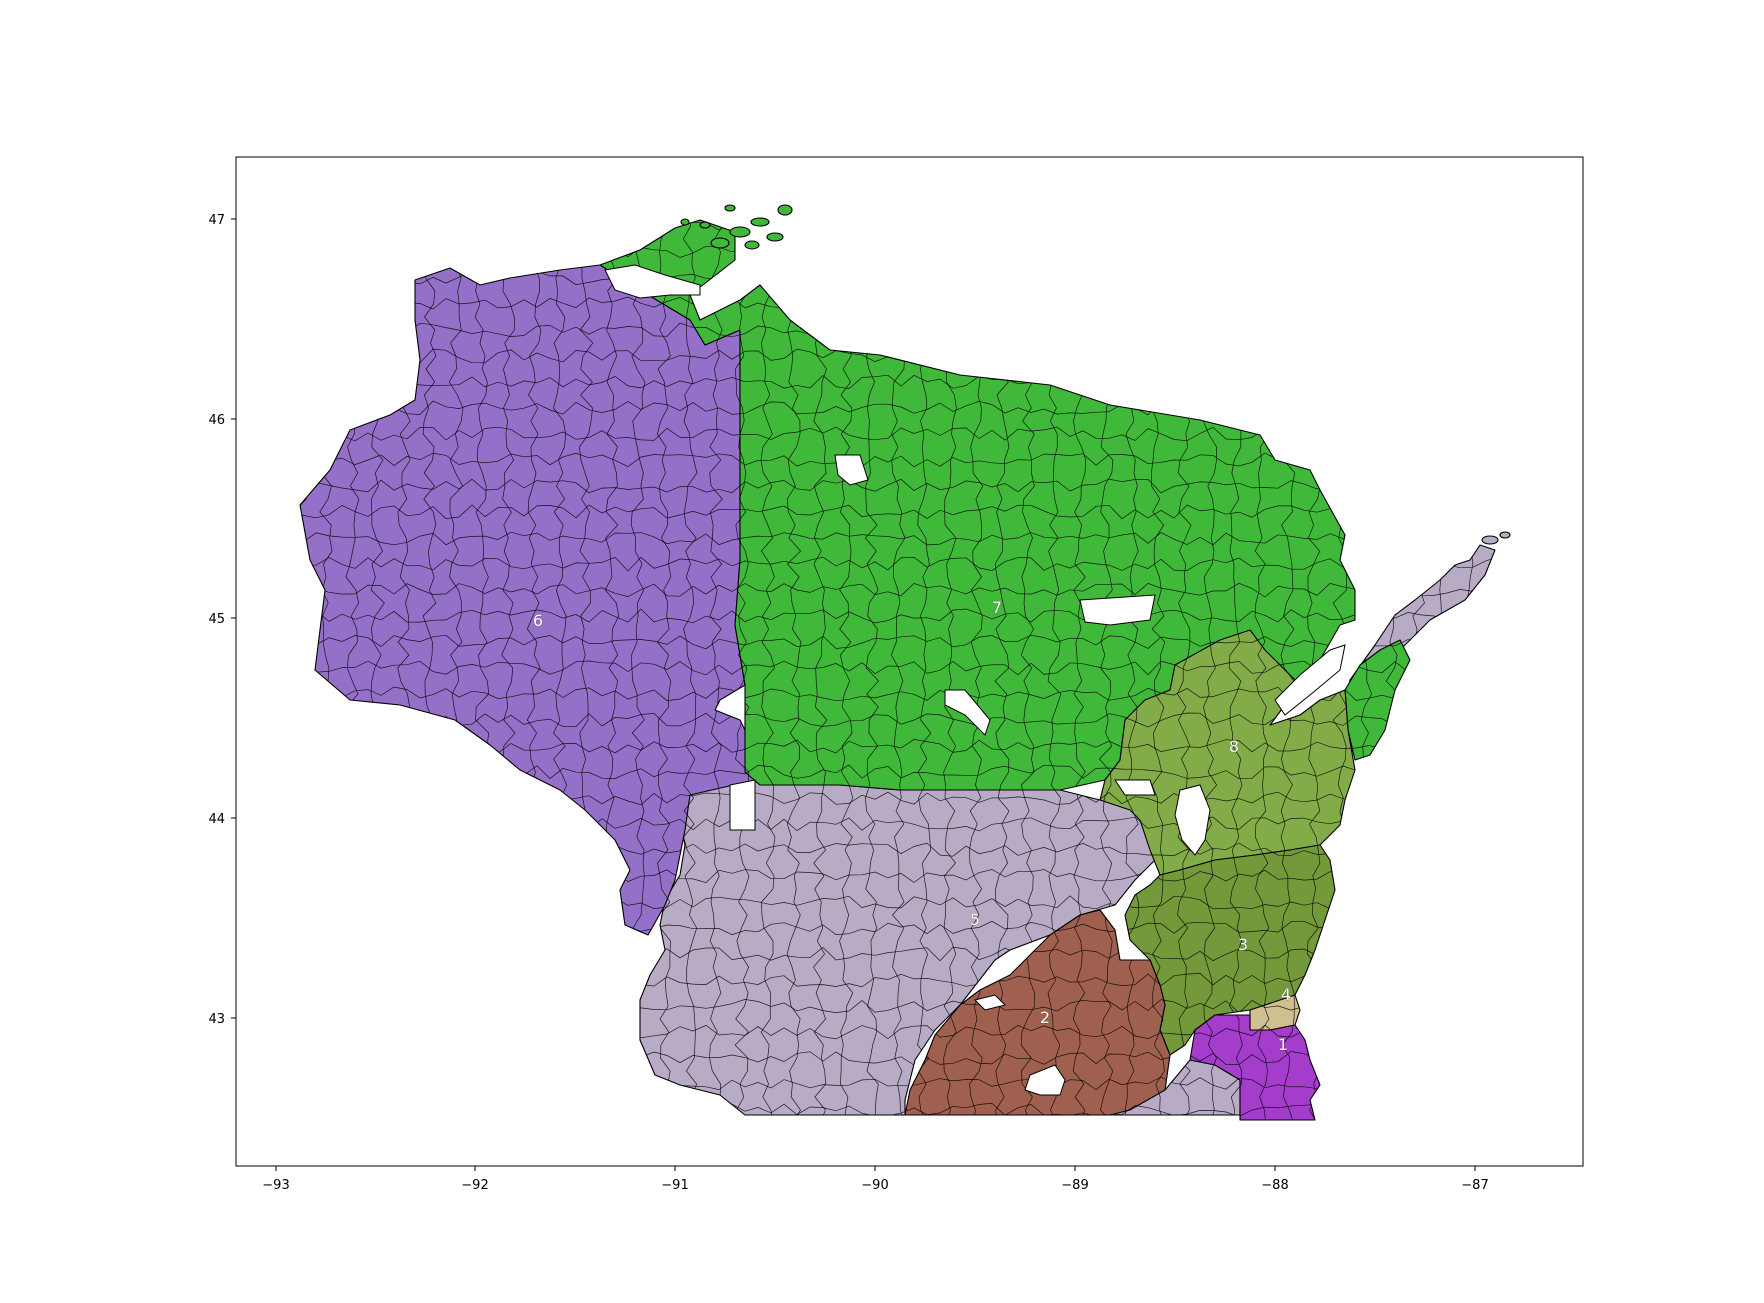  I want to click on y-tick: 47, so click(222, 220).